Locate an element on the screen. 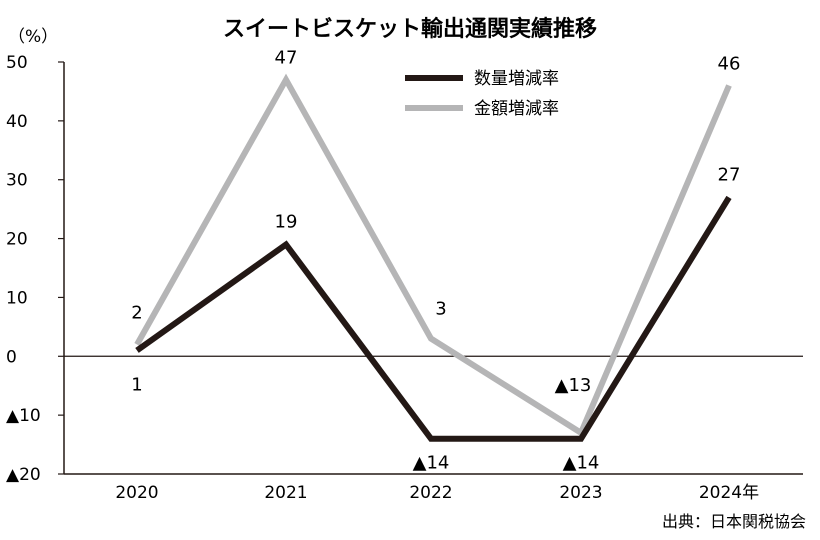  y-axis-unit-label: （%） is located at coordinates (33, 37).